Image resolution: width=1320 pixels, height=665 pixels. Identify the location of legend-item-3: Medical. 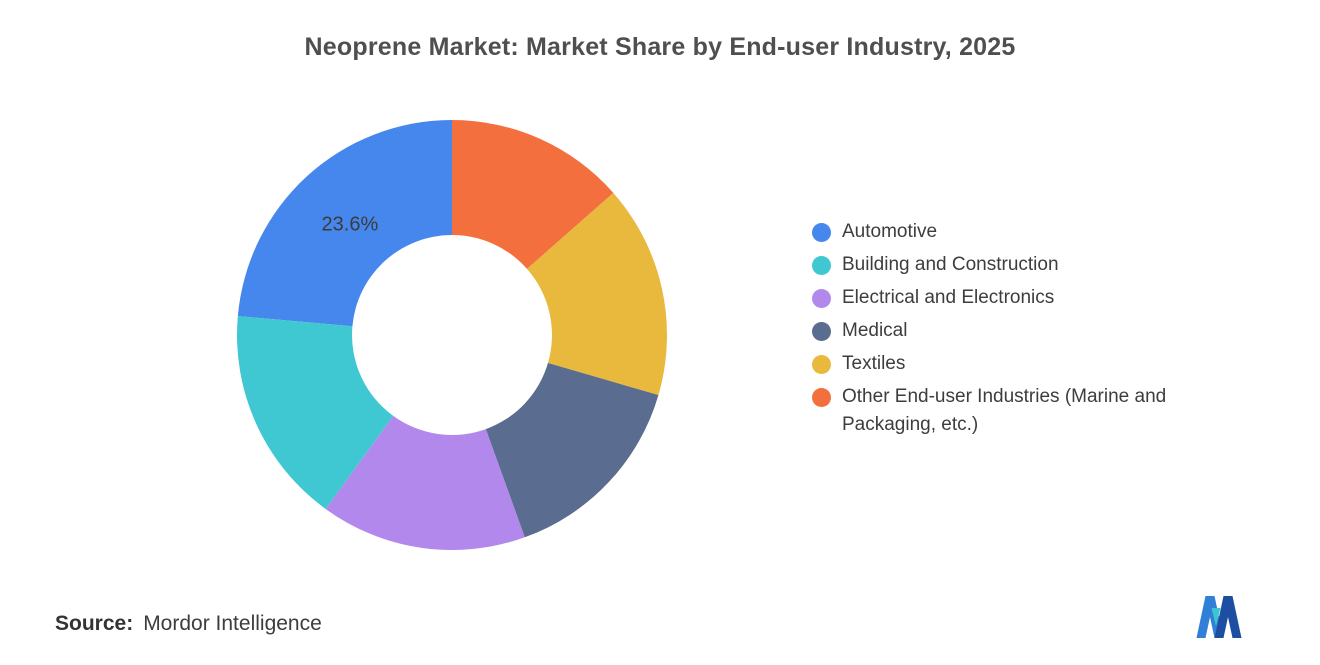
(1024, 331).